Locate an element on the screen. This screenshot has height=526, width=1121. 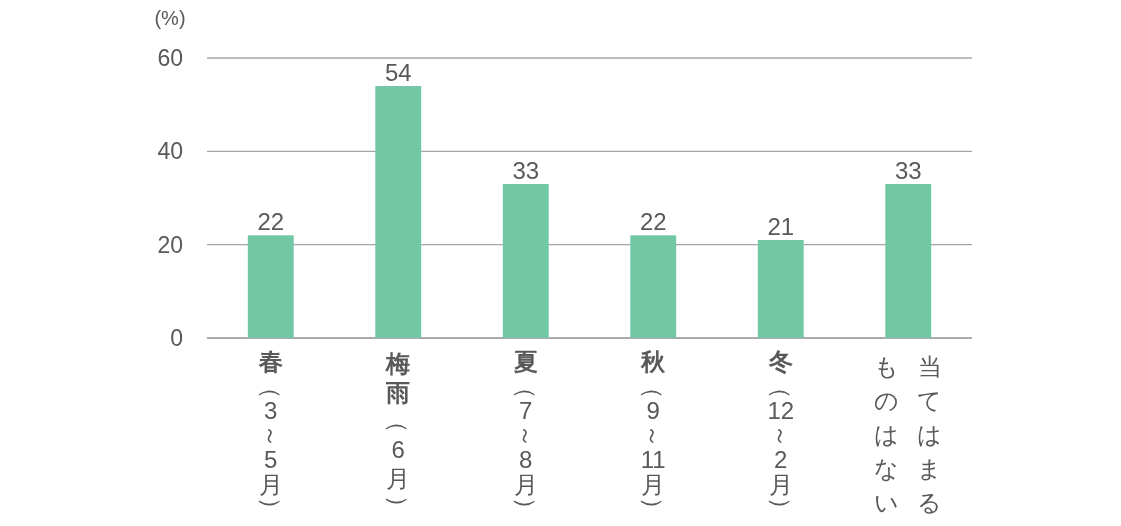
y-tick-label: 60 is located at coordinates (170, 58).